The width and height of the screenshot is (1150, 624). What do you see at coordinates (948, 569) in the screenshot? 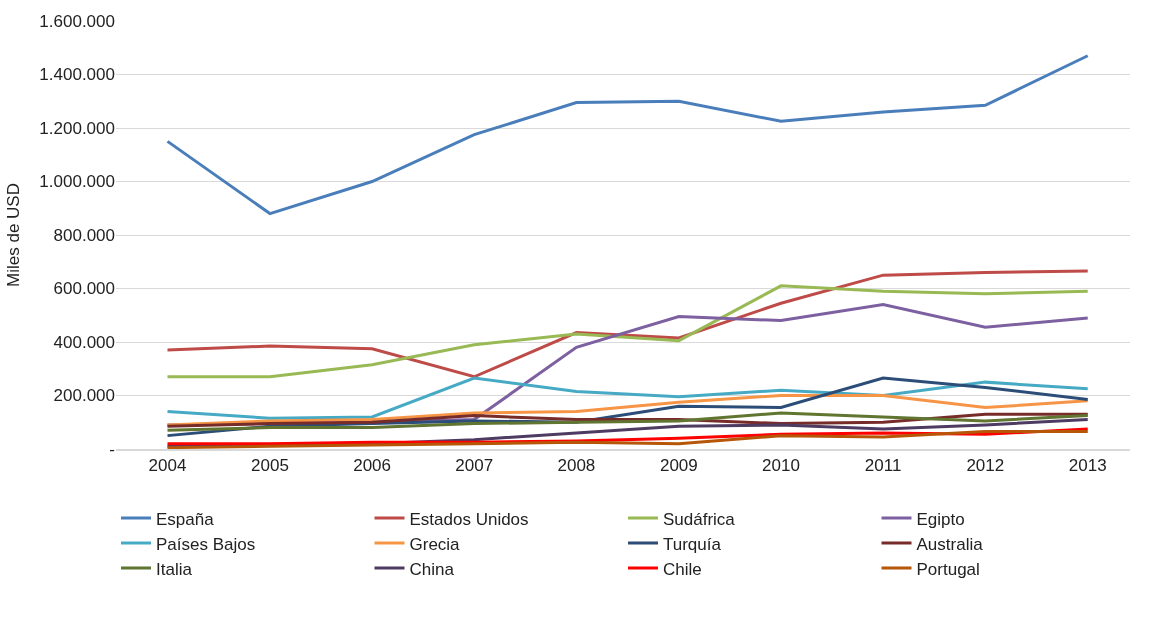
I see `legend-label: Portugal` at bounding box center [948, 569].